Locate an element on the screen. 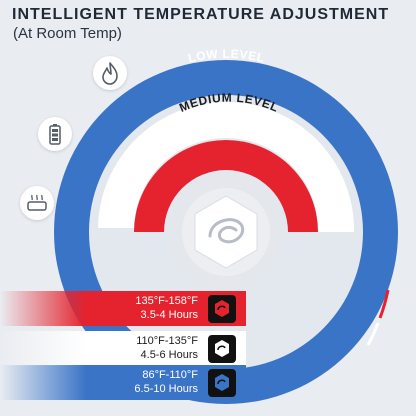  medium-level-temp: 110°F-135°F is located at coordinates (167, 341).